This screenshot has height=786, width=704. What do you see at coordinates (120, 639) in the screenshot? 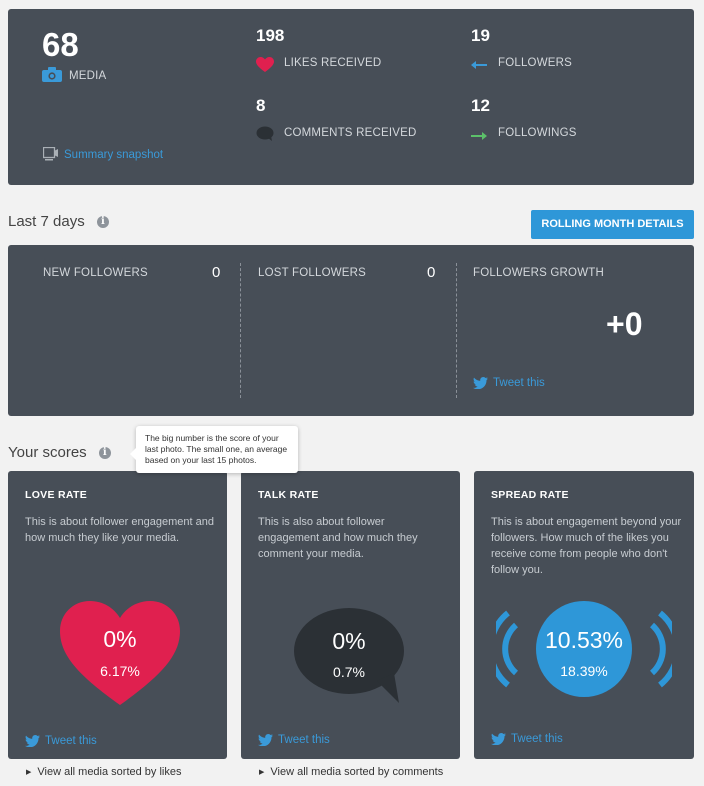
I see `love-rate-score: 0%` at bounding box center [120, 639].